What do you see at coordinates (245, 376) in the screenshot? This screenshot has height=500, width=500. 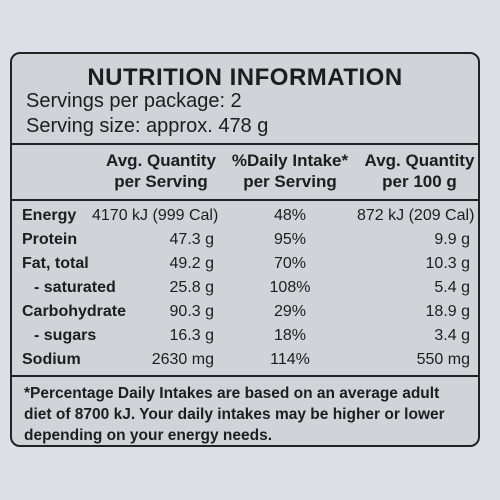 I see `divider-footer` at bounding box center [245, 376].